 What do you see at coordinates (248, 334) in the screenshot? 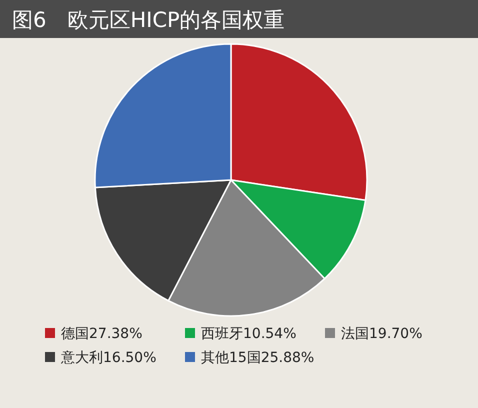
I see `legend-label: 西班牙10.54%` at bounding box center [248, 334].